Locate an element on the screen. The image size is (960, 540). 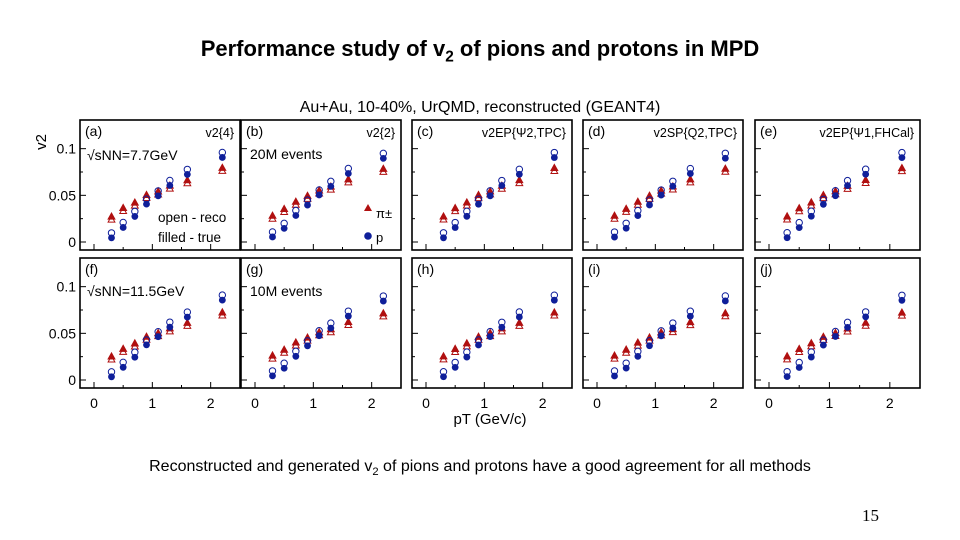
legend-pion-marker is located at coordinates (368, 207).